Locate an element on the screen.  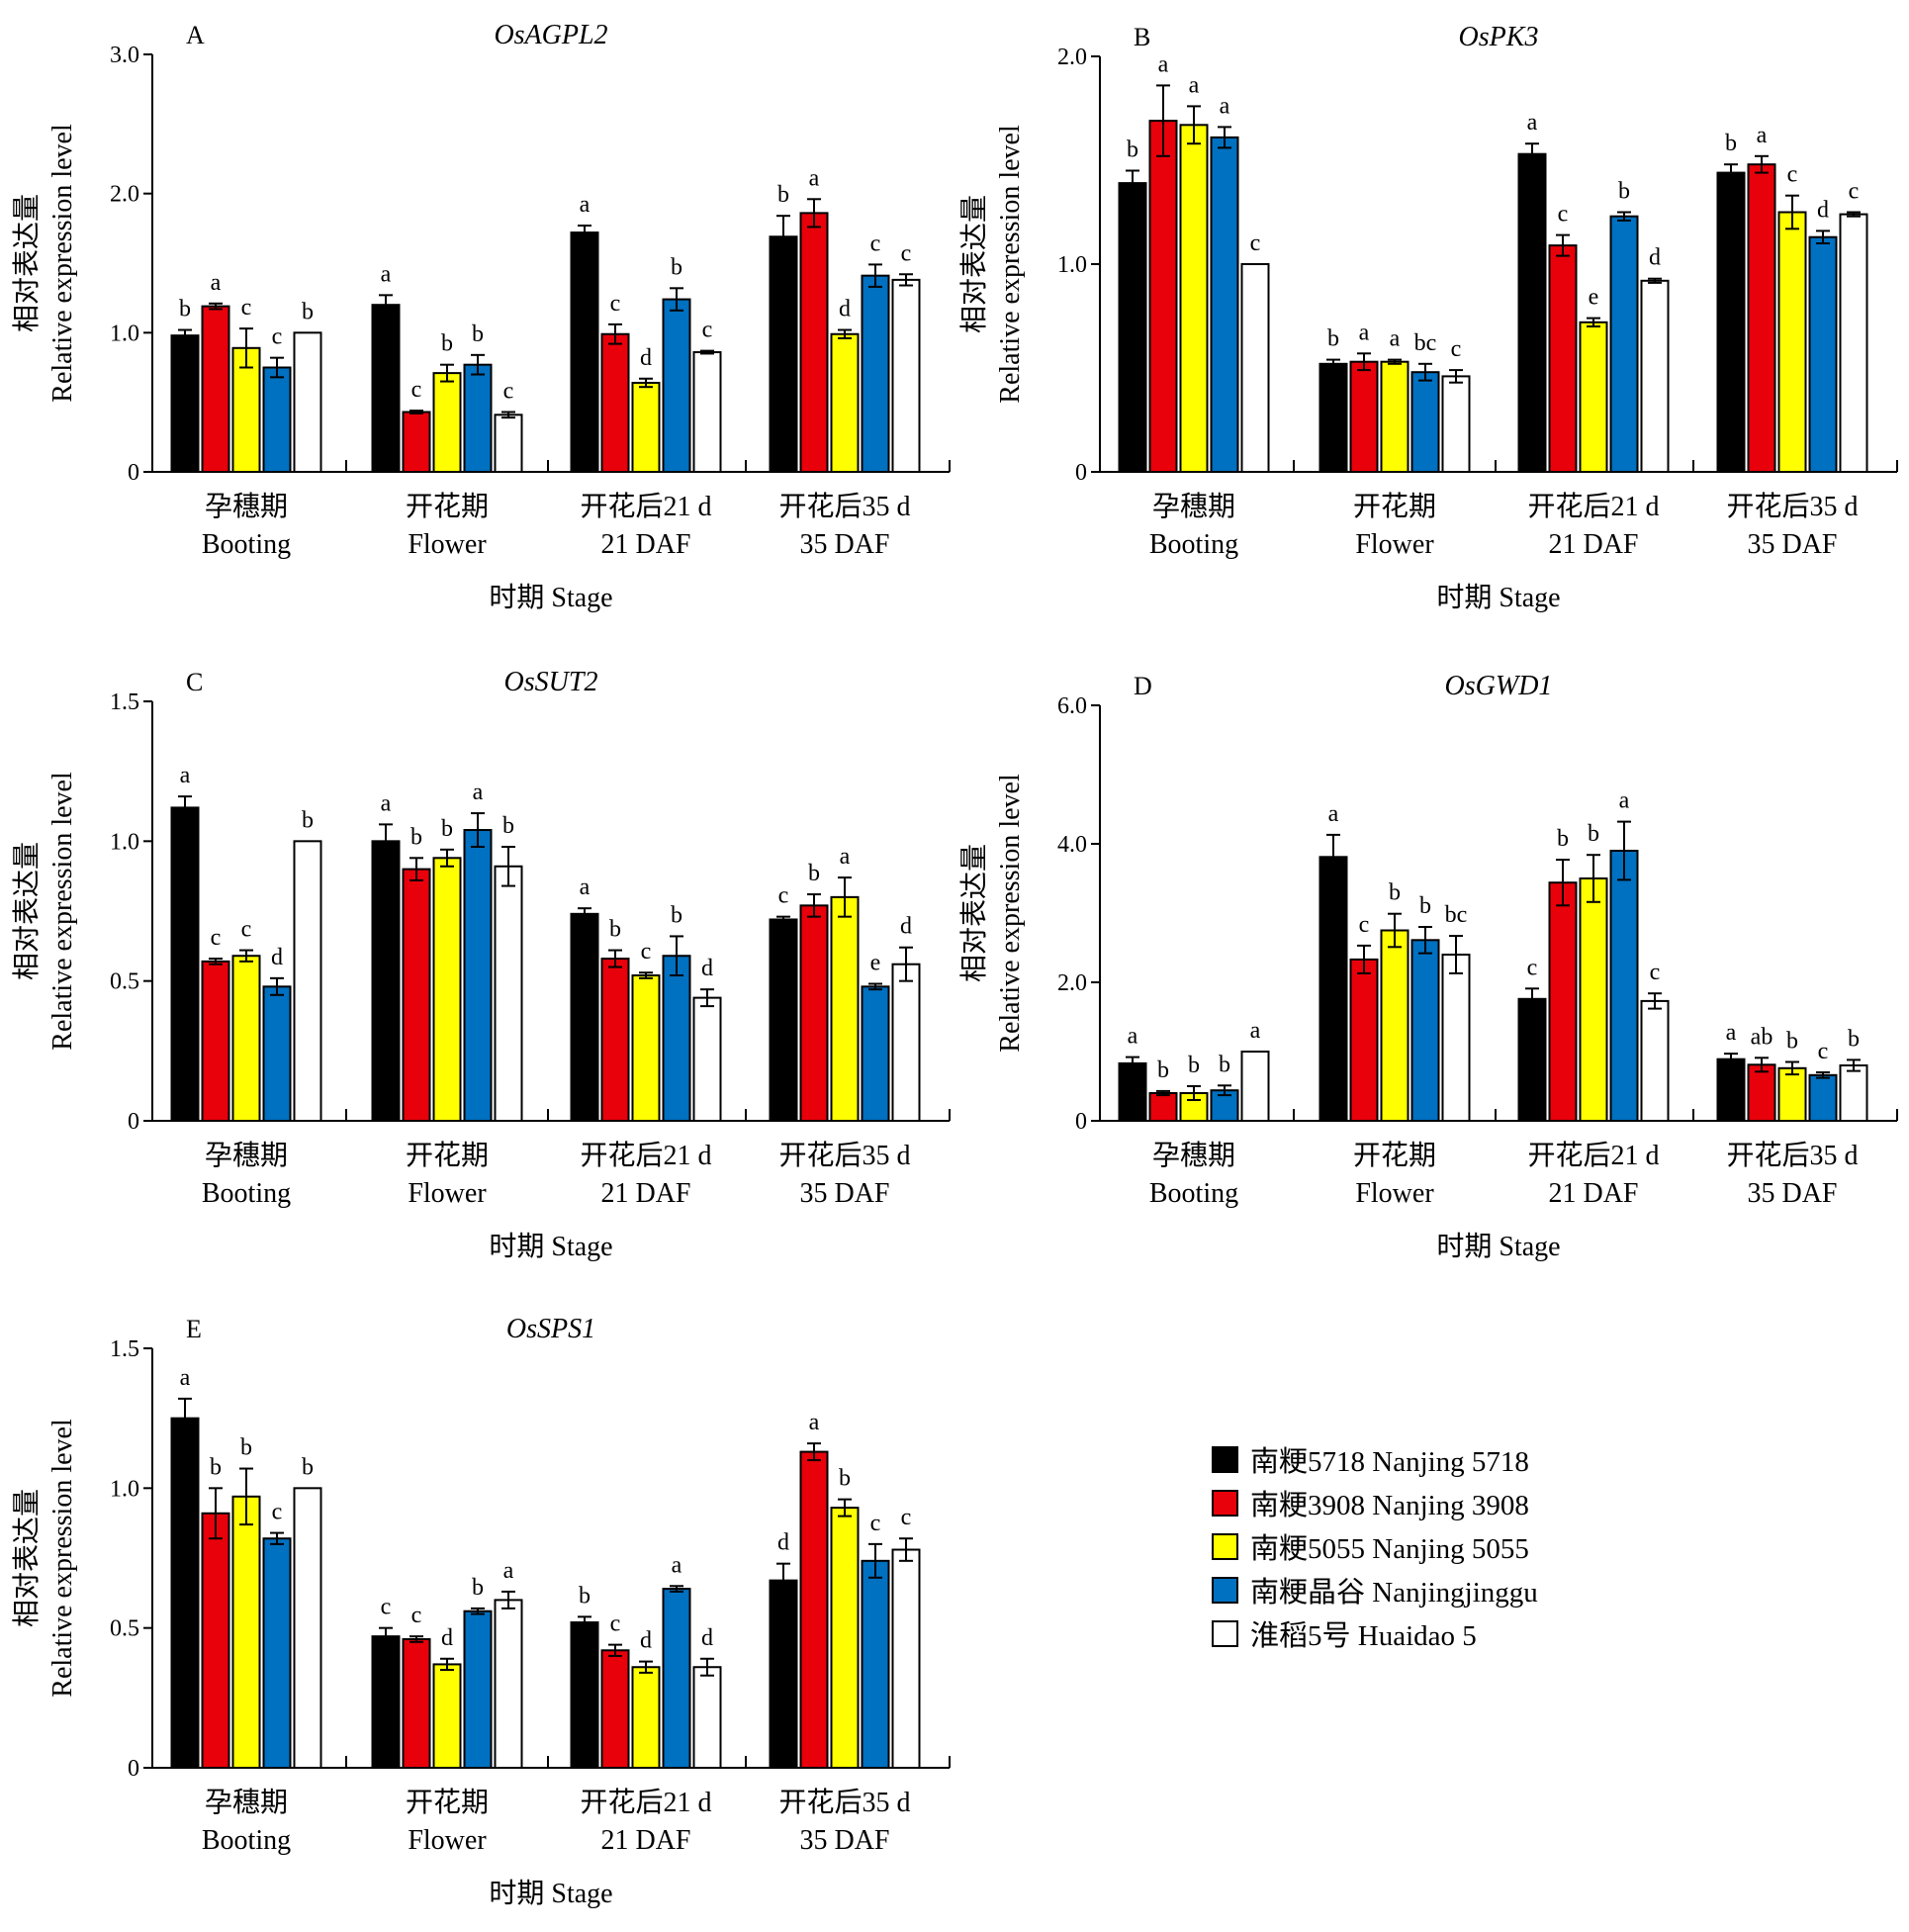
category-label-en: Flower is located at coordinates (448, 545).